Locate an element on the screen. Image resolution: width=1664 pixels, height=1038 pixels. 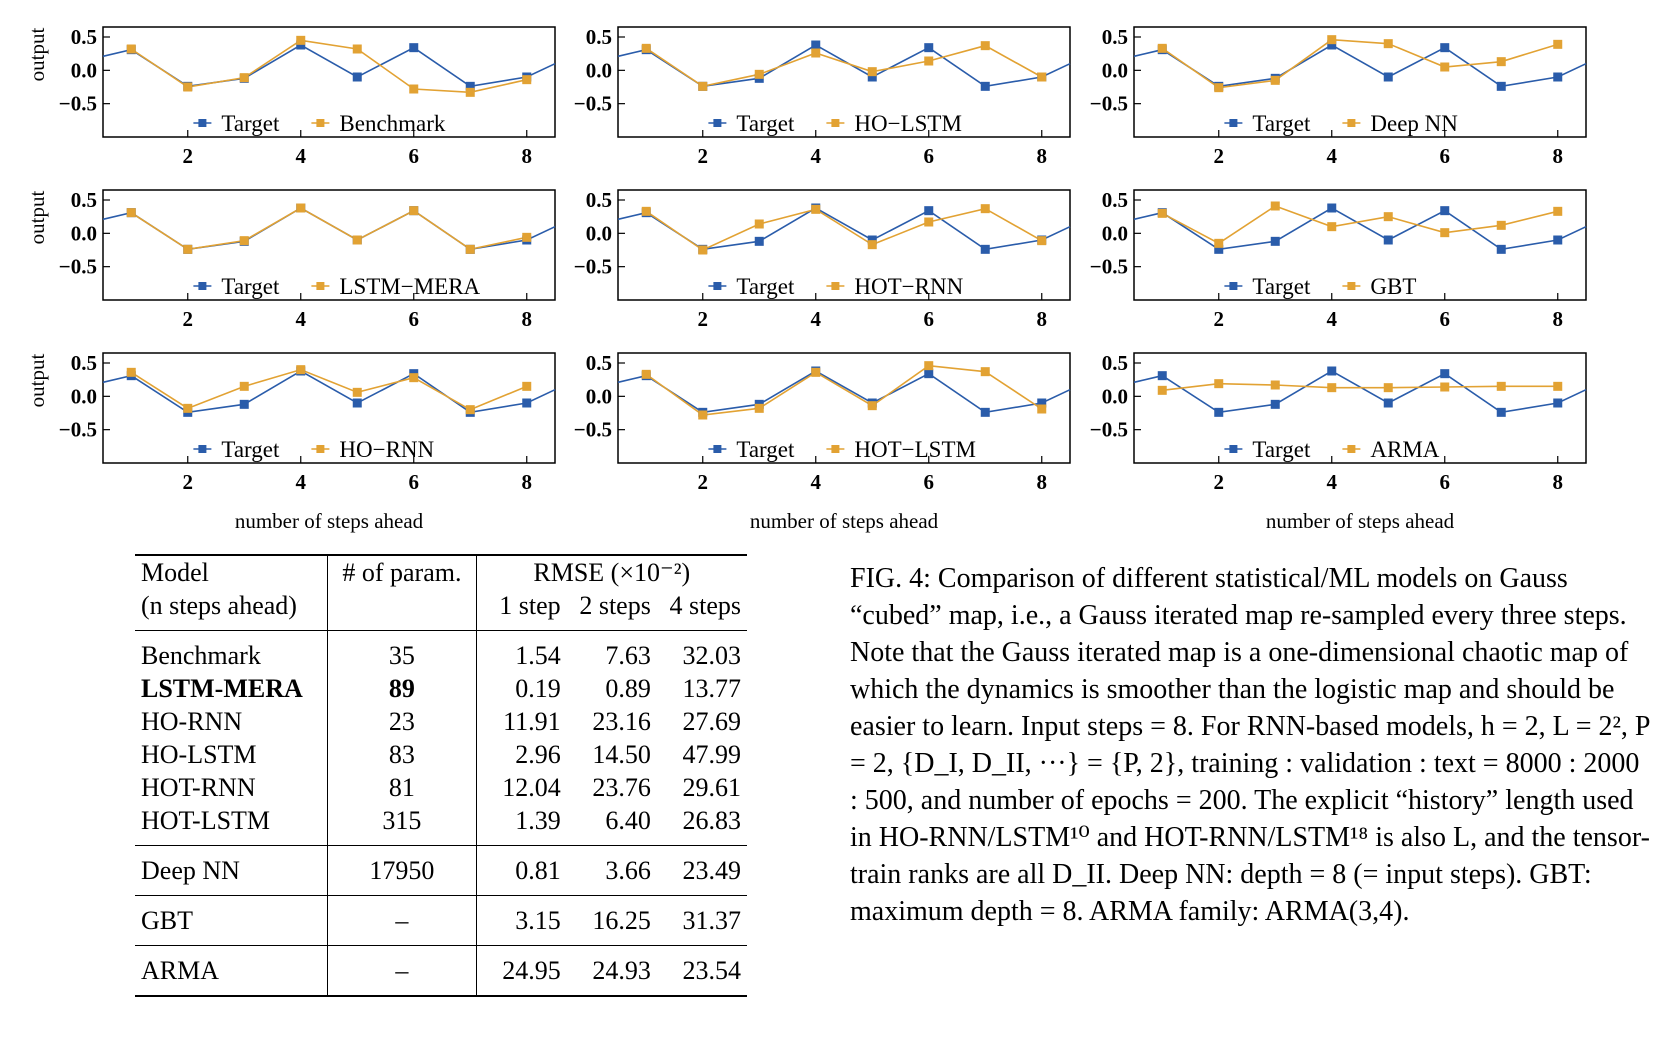
header-step1: 1 step is located at coordinates (530, 605).